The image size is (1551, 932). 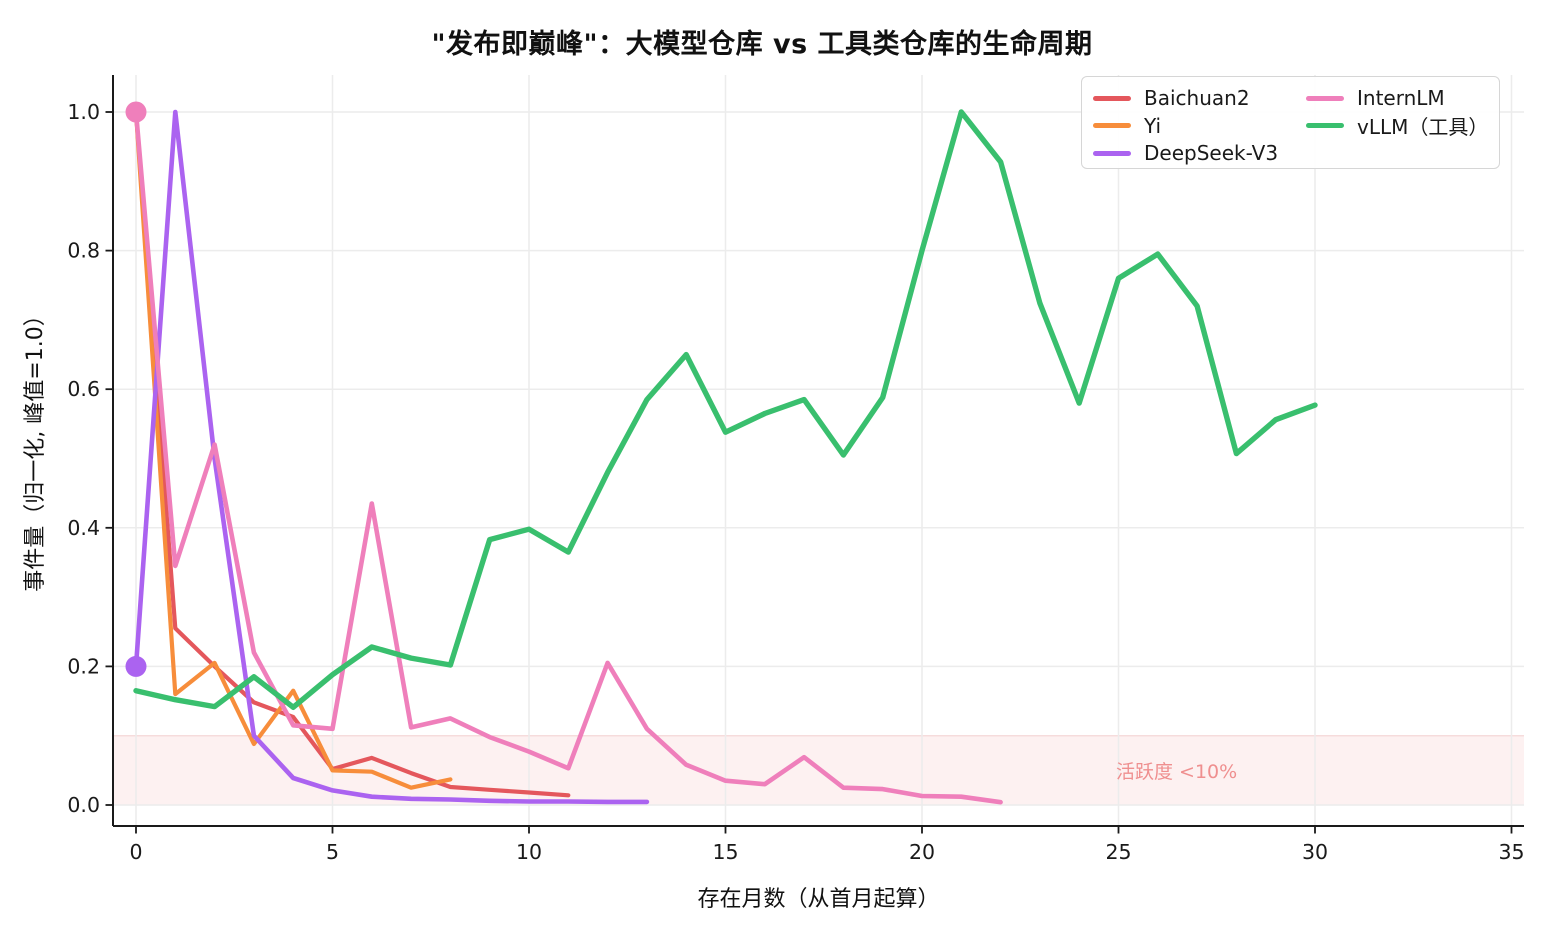 What do you see at coordinates (136, 112) in the screenshot?
I see `series-marker-internlm` at bounding box center [136, 112].